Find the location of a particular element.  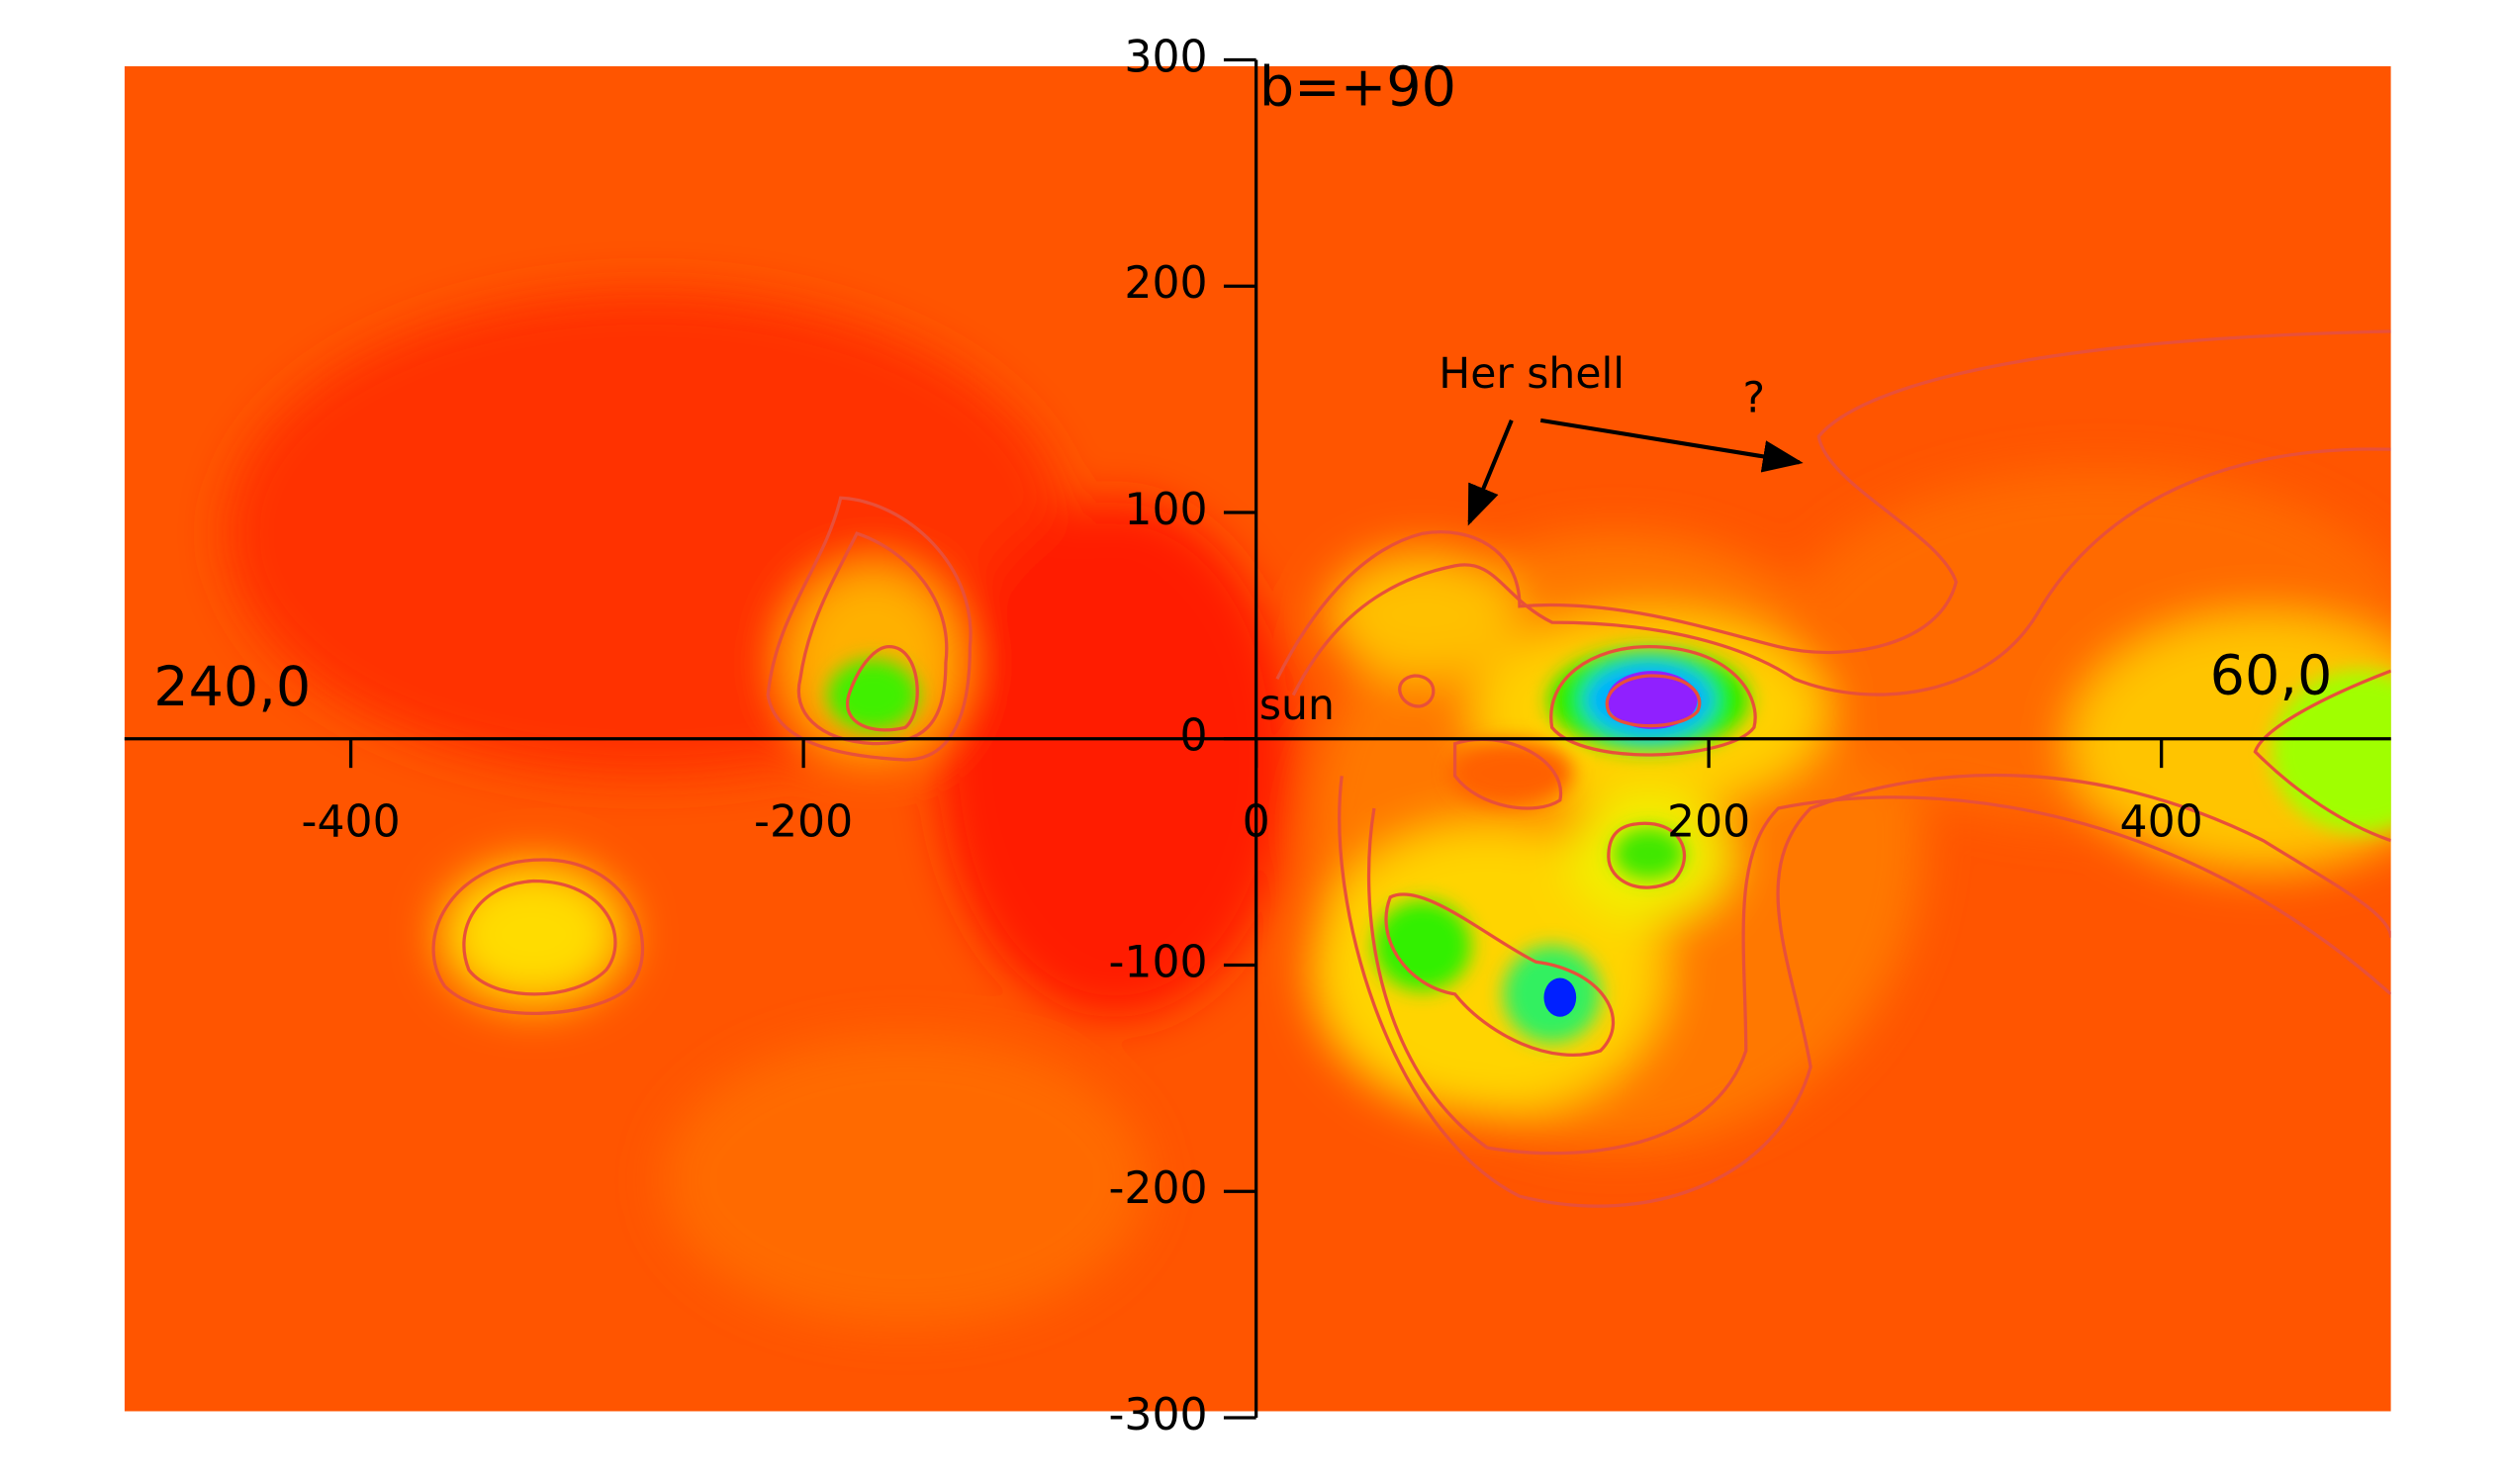

annotation: sun is located at coordinates (1297, 706).